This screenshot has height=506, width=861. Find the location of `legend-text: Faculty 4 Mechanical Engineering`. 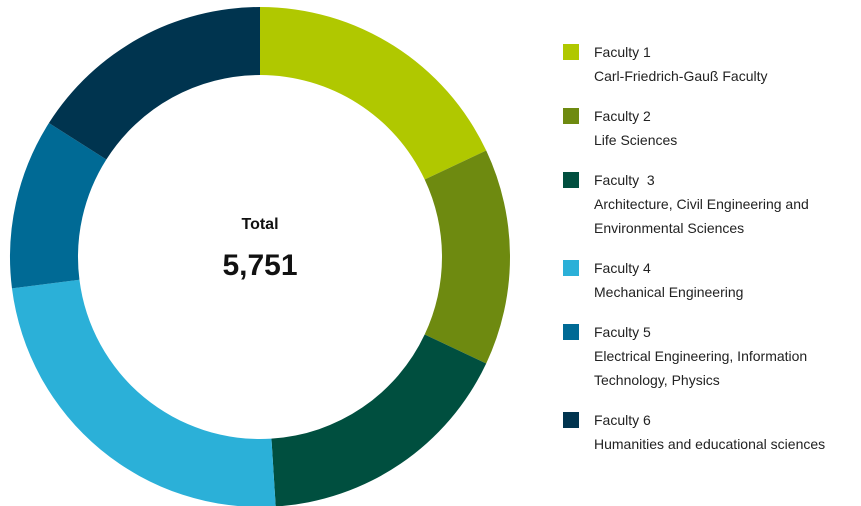

legend-text: Faculty 4 Mechanical Engineering is located at coordinates (727, 280).